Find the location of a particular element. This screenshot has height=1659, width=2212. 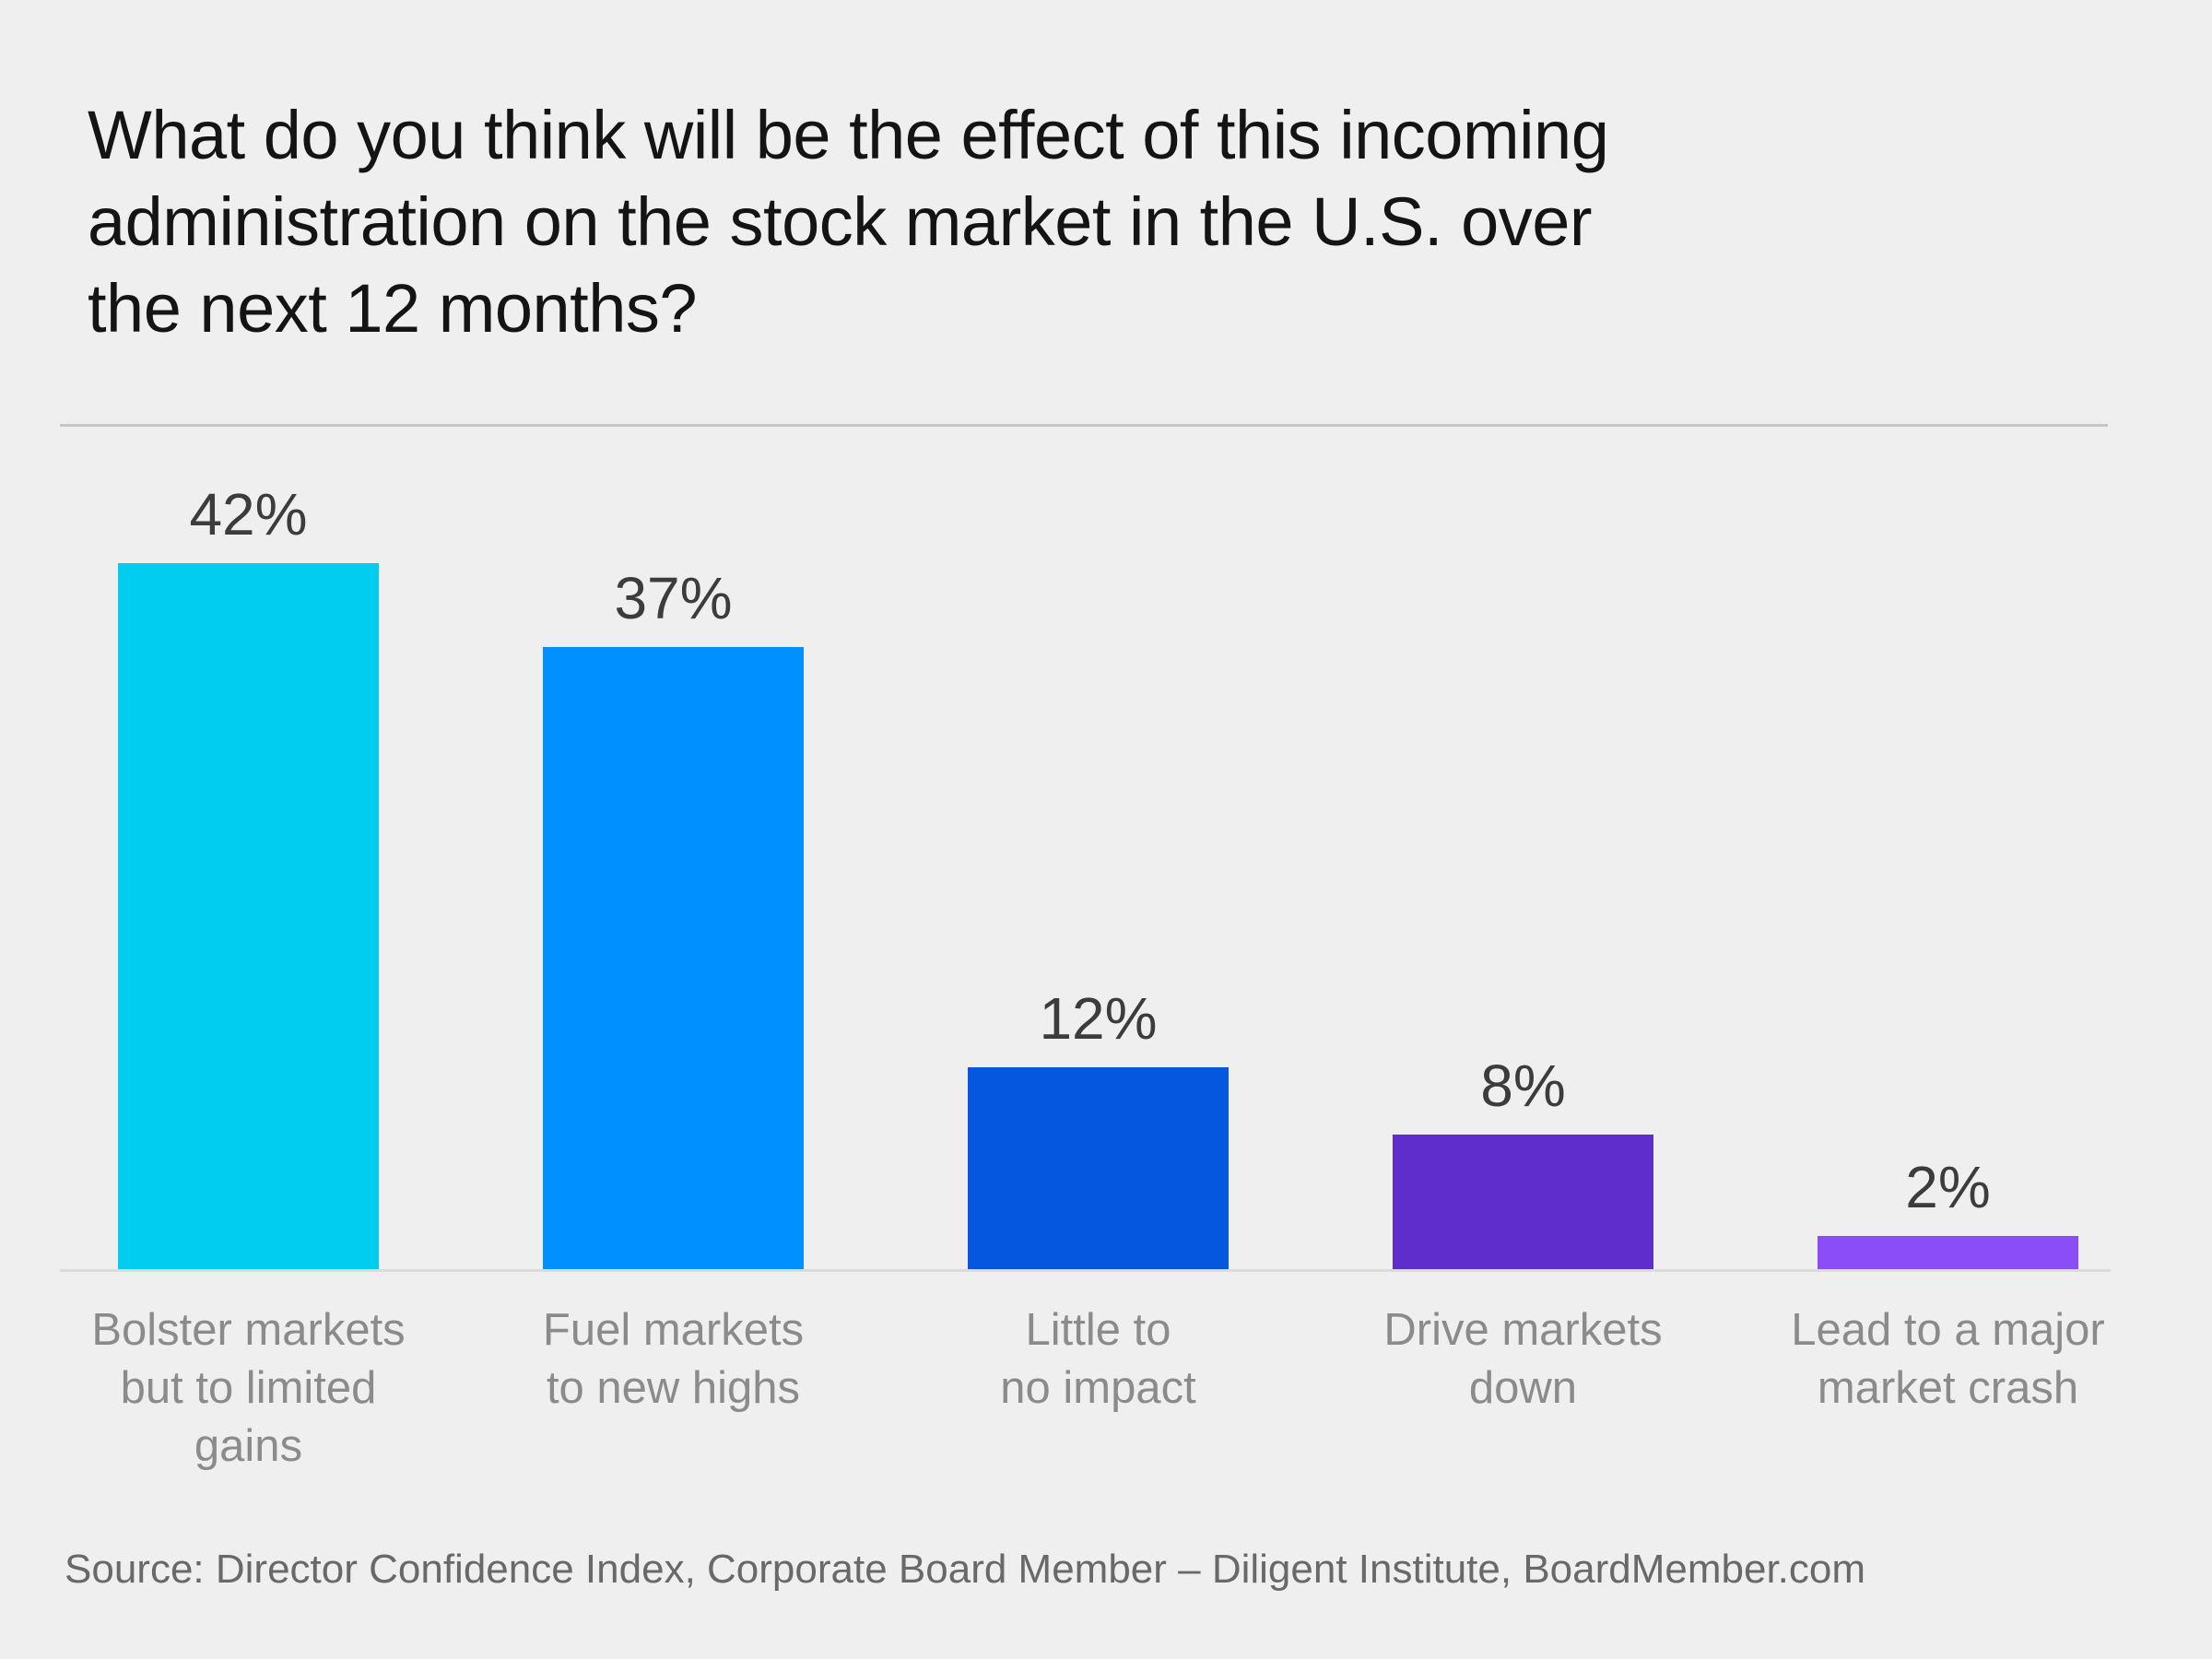

bar-column: 37% is located at coordinates (673, 916).